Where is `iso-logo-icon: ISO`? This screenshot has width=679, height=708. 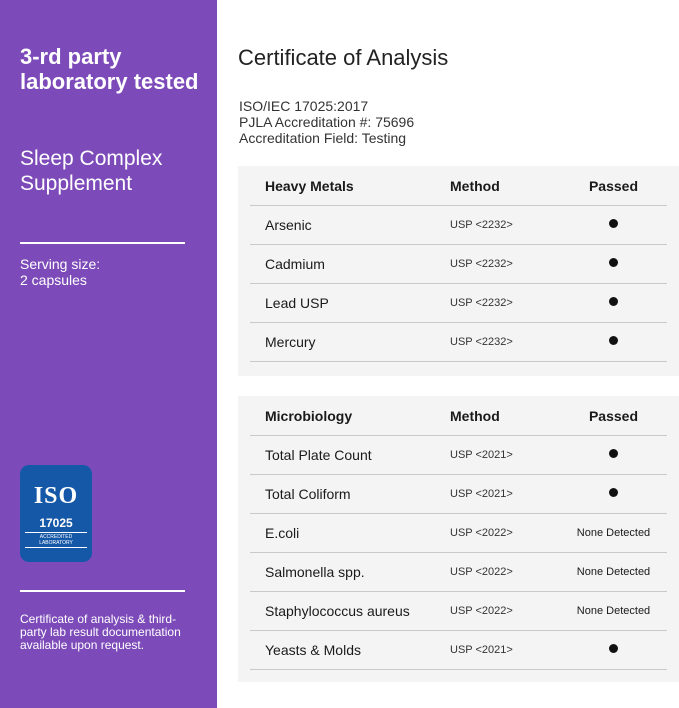
iso-logo-icon: ISO is located at coordinates (56, 496).